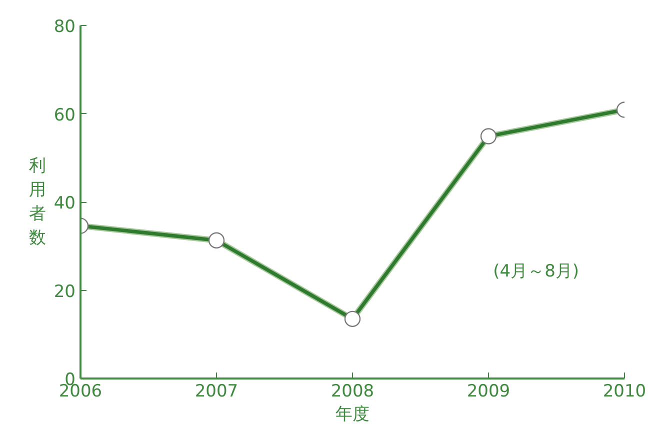 The image size is (659, 427). I want to click on annotation: (4月～8月), so click(536, 271).